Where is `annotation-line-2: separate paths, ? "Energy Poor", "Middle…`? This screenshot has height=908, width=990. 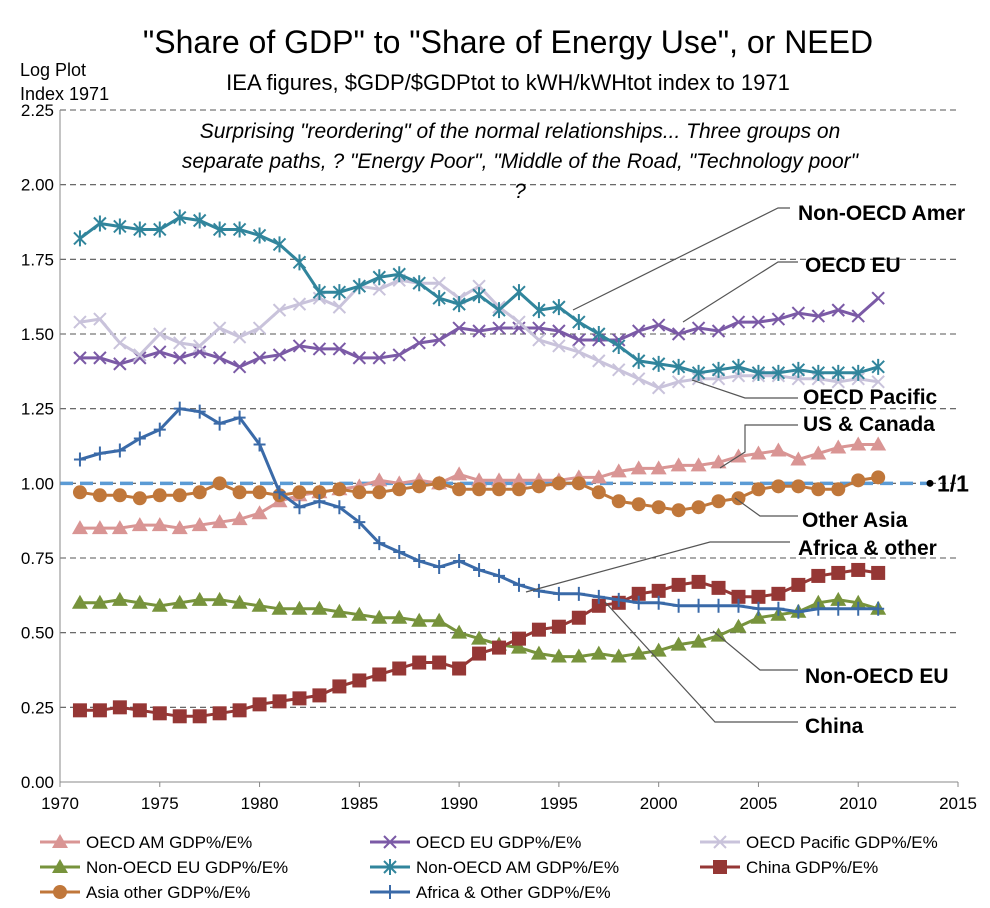
annotation-line-2: separate paths, ? "Energy Poor", "Middle… is located at coordinates (521, 161).